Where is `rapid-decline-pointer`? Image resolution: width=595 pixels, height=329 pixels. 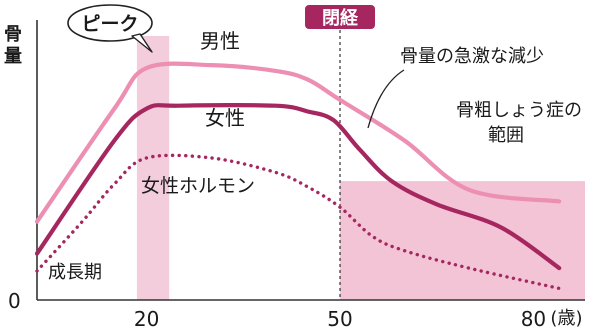
rapid-decline-pointer is located at coordinates (386, 99).